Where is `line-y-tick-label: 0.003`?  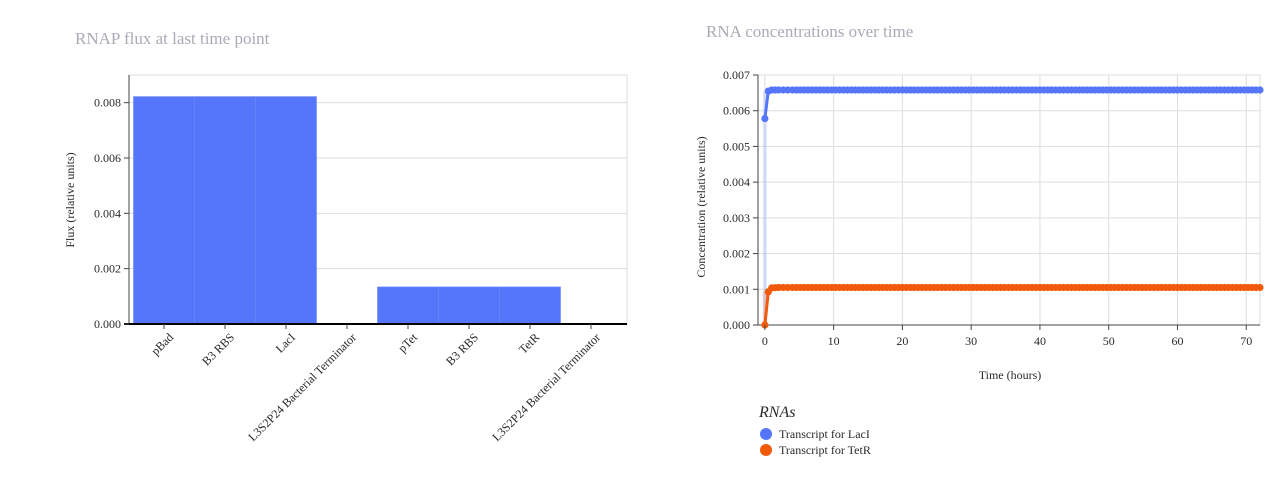
line-y-tick-label: 0.003 is located at coordinates (736, 218).